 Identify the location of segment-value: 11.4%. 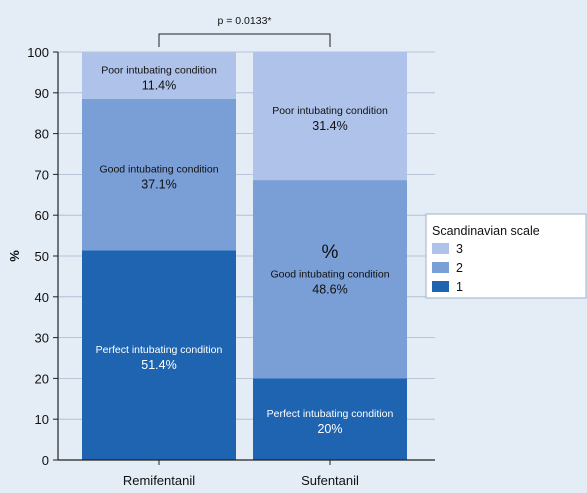
(159, 86).